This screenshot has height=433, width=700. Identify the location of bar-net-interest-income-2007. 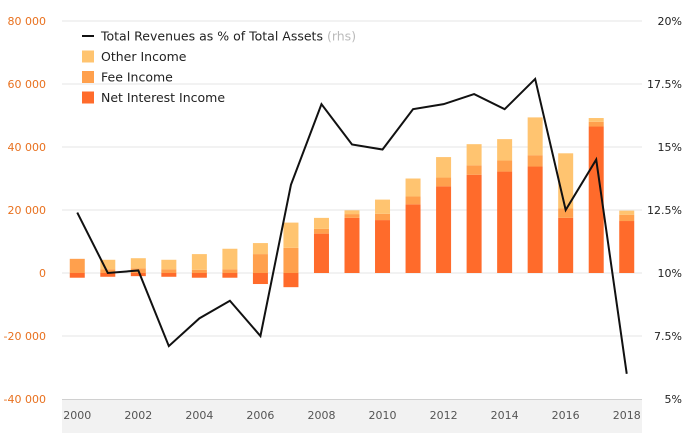
(291, 280).